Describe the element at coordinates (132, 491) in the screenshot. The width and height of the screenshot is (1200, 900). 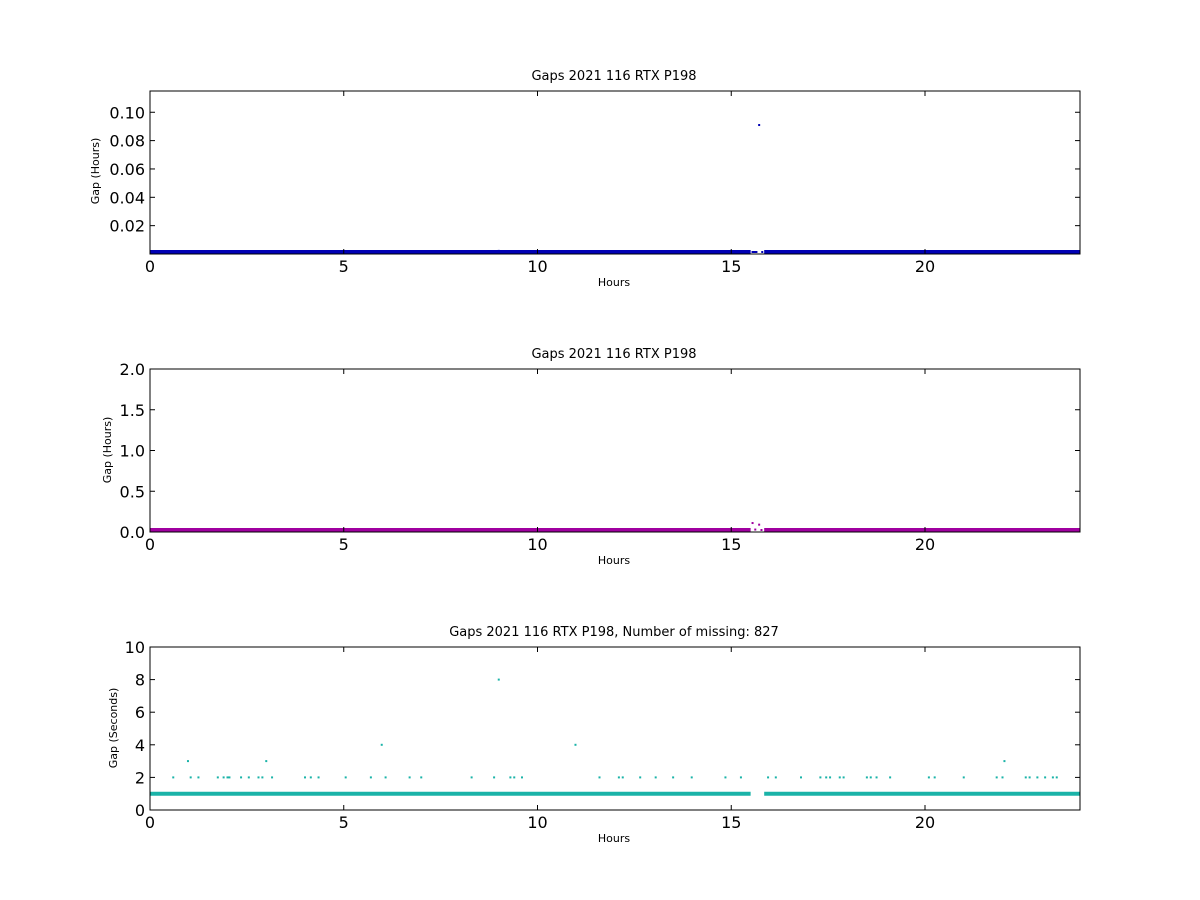
I see `y-tick-label: 0.5` at that location.